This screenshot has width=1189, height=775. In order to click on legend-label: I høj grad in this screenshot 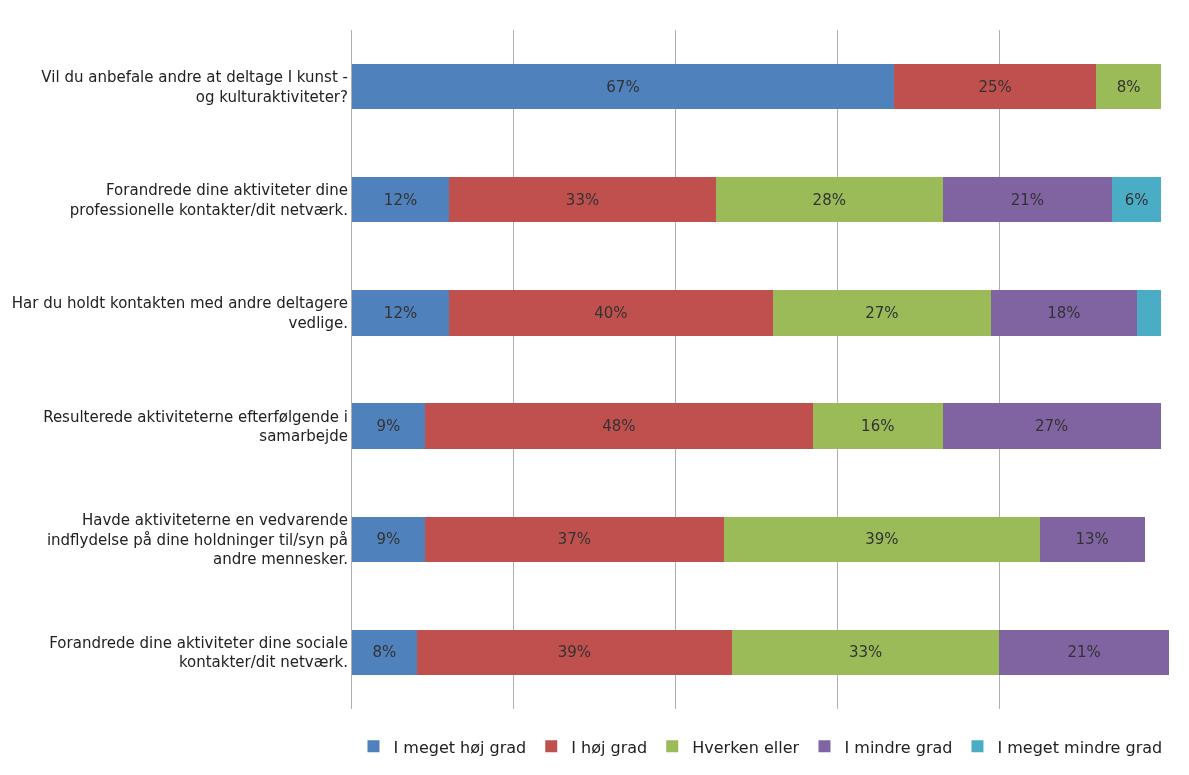, I will do `click(609, 747)`.